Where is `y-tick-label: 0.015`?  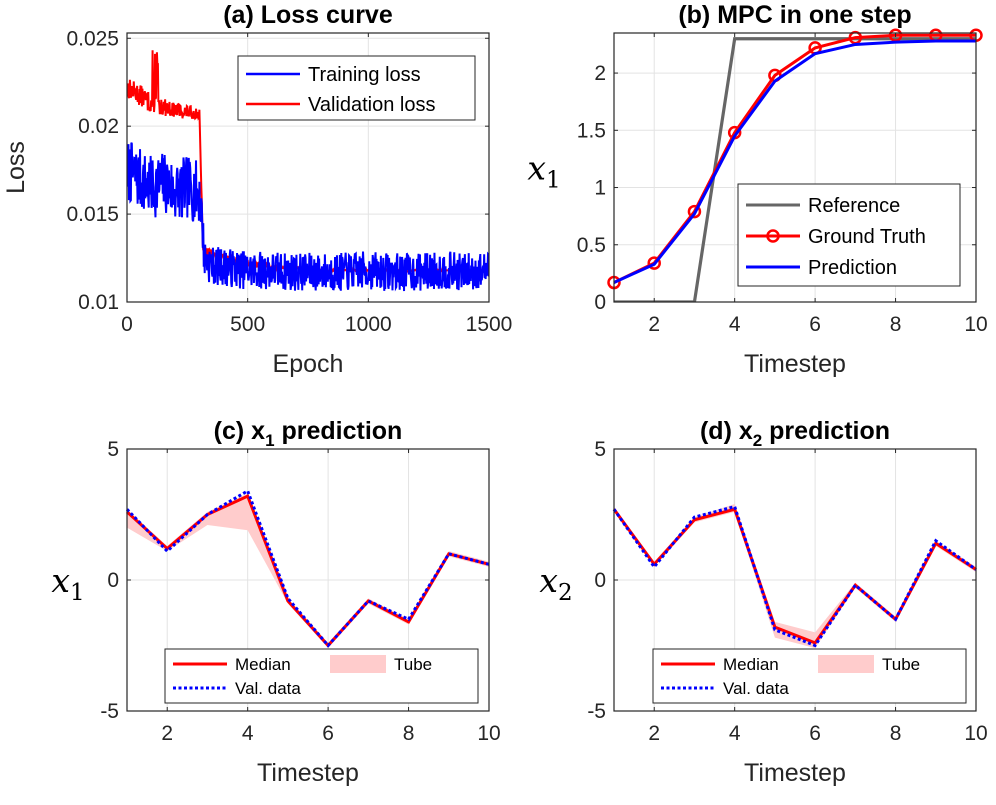
y-tick-label: 0.015 is located at coordinates (92, 214).